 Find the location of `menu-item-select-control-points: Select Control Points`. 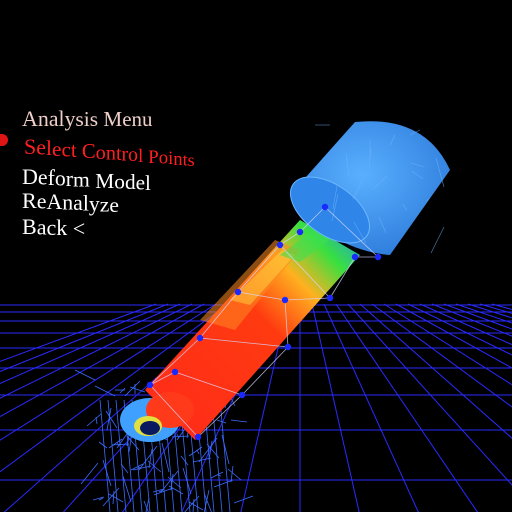

menu-item-select-control-points: Select Control Points is located at coordinates (109, 152).